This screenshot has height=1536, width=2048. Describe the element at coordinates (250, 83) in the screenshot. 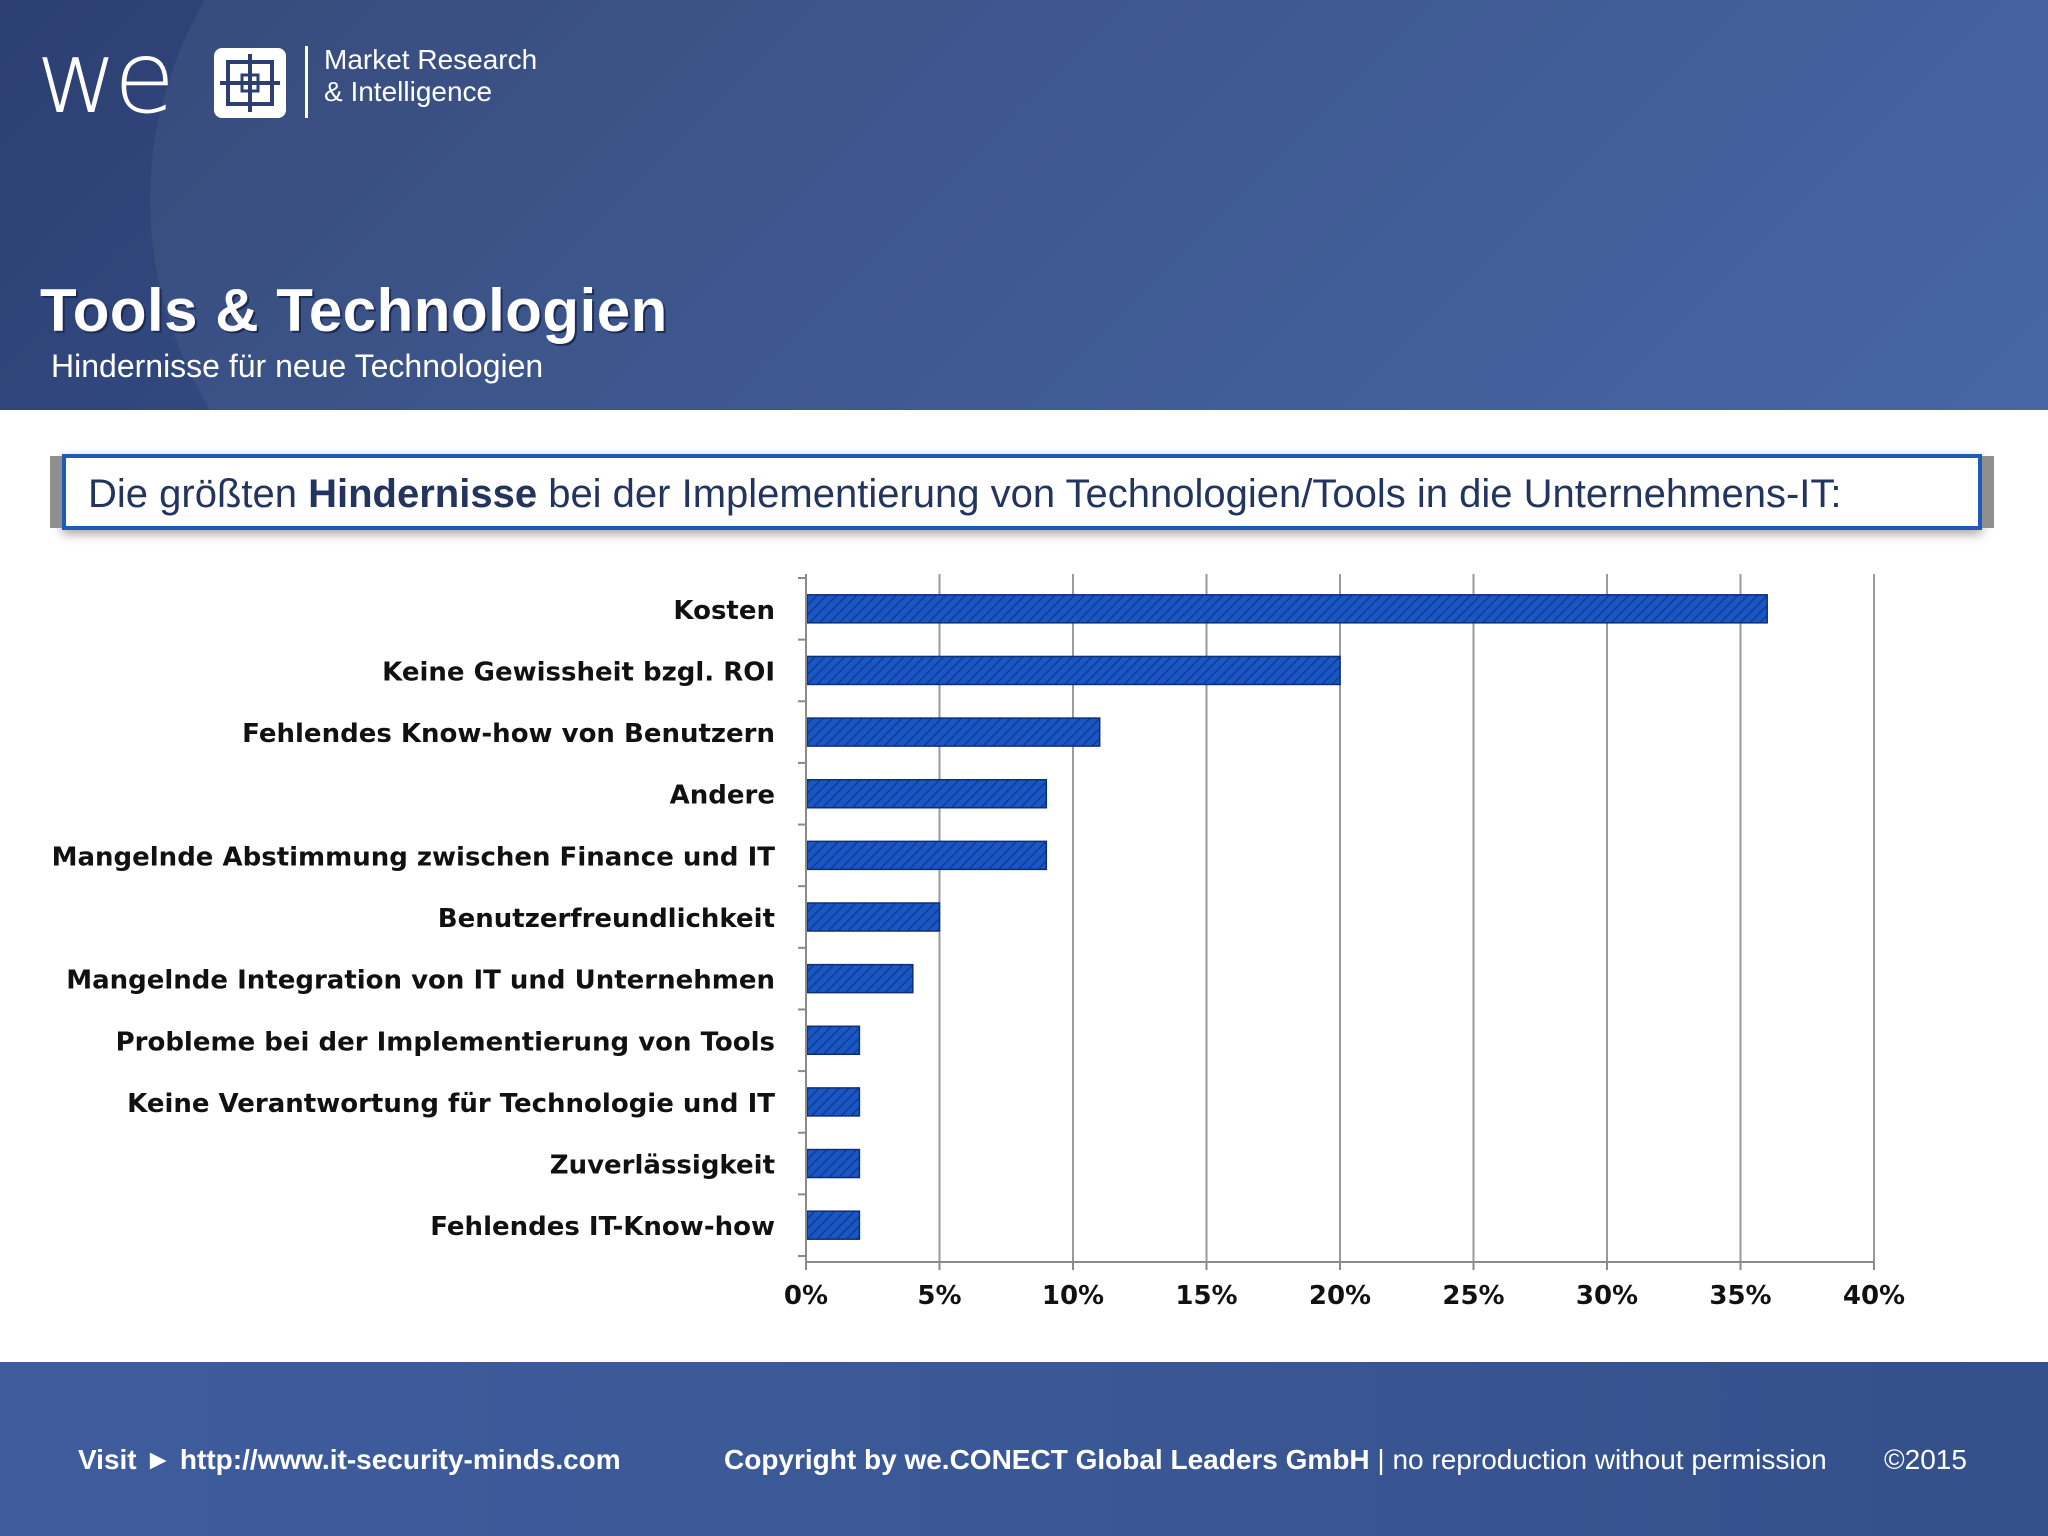

I see `logo-crosshair-icon` at that location.